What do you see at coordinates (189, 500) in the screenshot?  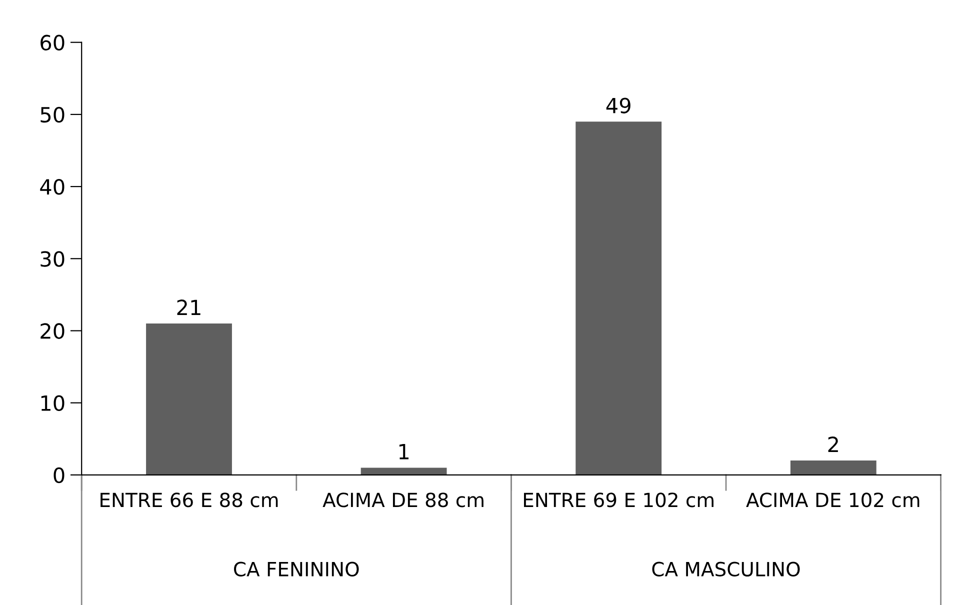 I see `x-tick-label: ENTRE 66 E 88 cm` at bounding box center [189, 500].